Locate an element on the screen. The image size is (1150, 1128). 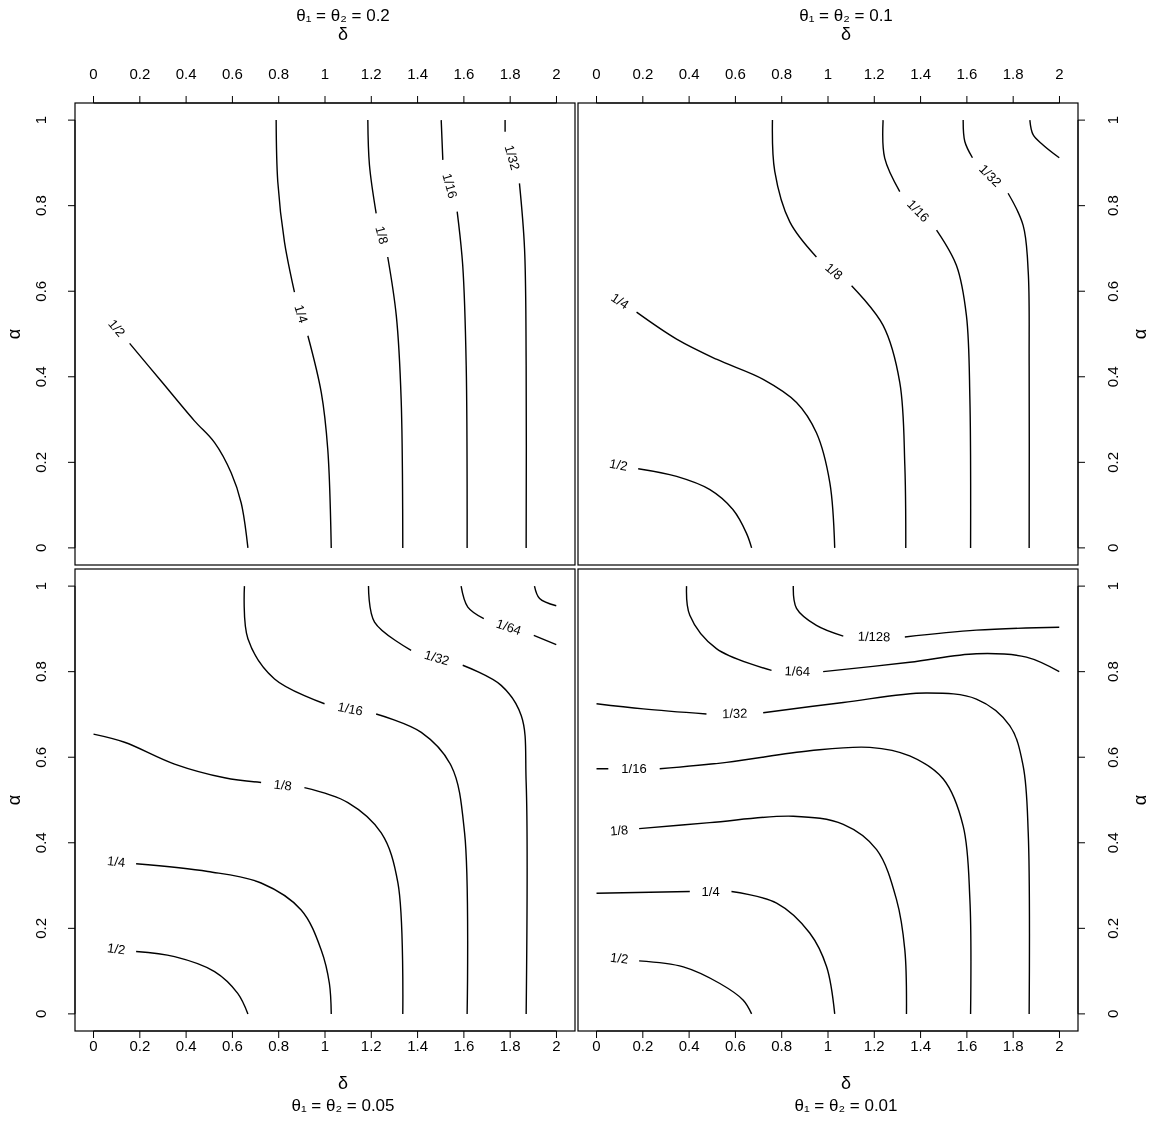
series-label: 1/64 is located at coordinates (797, 671).